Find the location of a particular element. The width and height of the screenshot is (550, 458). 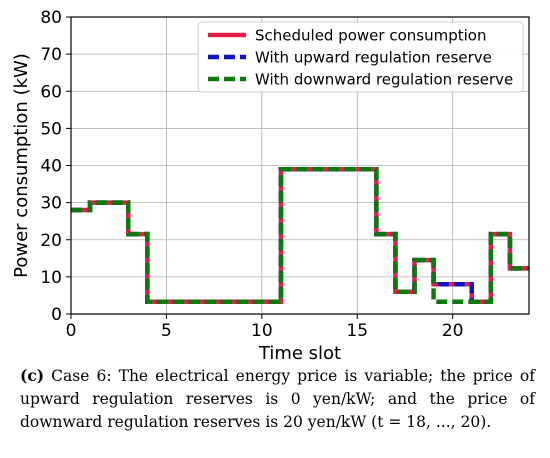

x-tick-label: 10 is located at coordinates (262, 331).